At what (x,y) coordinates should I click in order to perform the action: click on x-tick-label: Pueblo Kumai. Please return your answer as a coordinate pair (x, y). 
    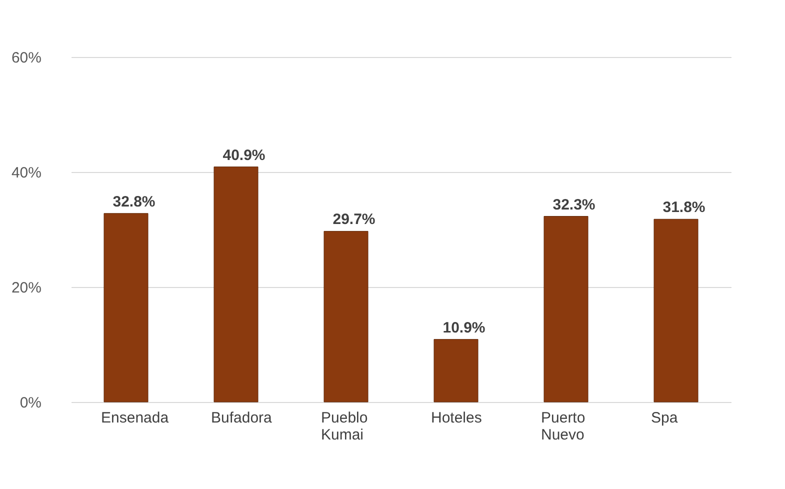
    Looking at the image, I should click on (344, 427).